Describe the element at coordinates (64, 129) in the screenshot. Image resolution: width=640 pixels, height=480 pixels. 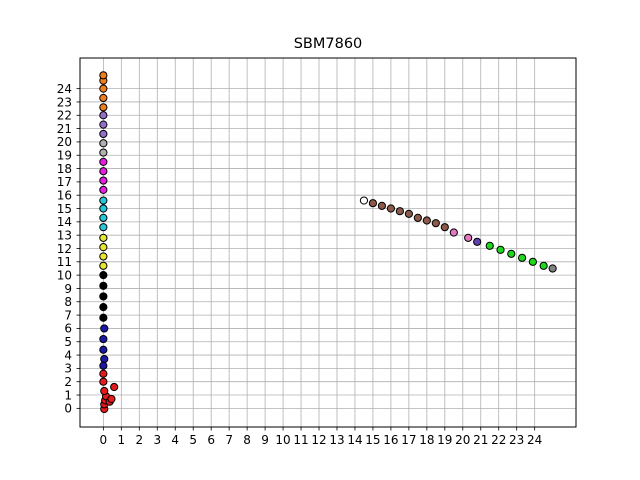
I see `y-tick-label: 21` at that location.